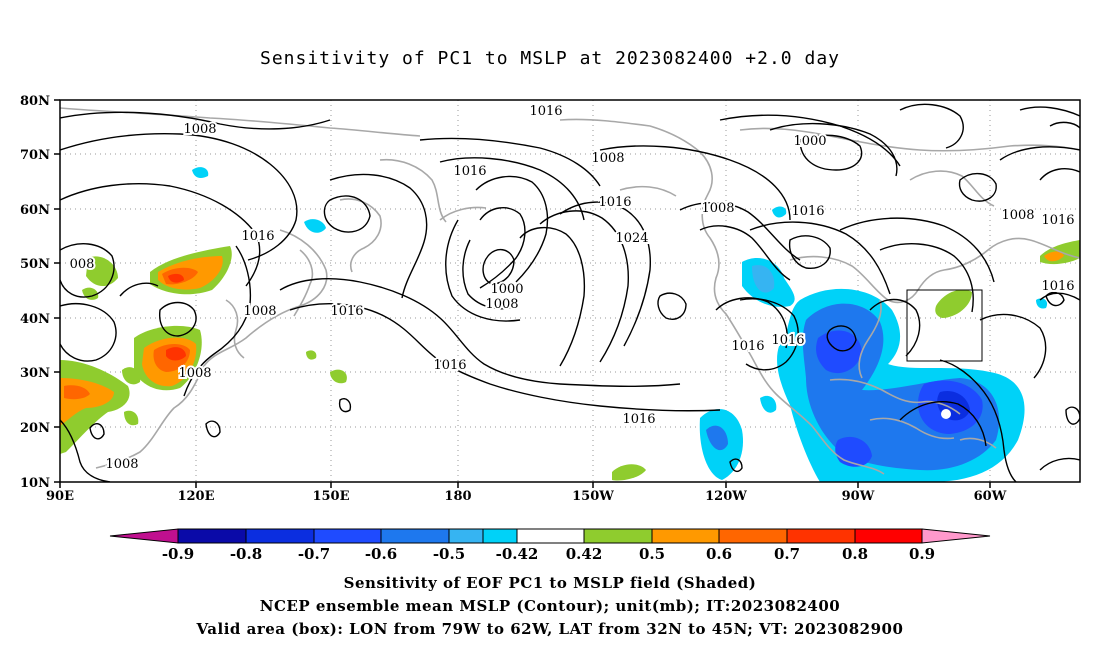  I want to click on colorbar-label: 0.42, so click(584, 554).